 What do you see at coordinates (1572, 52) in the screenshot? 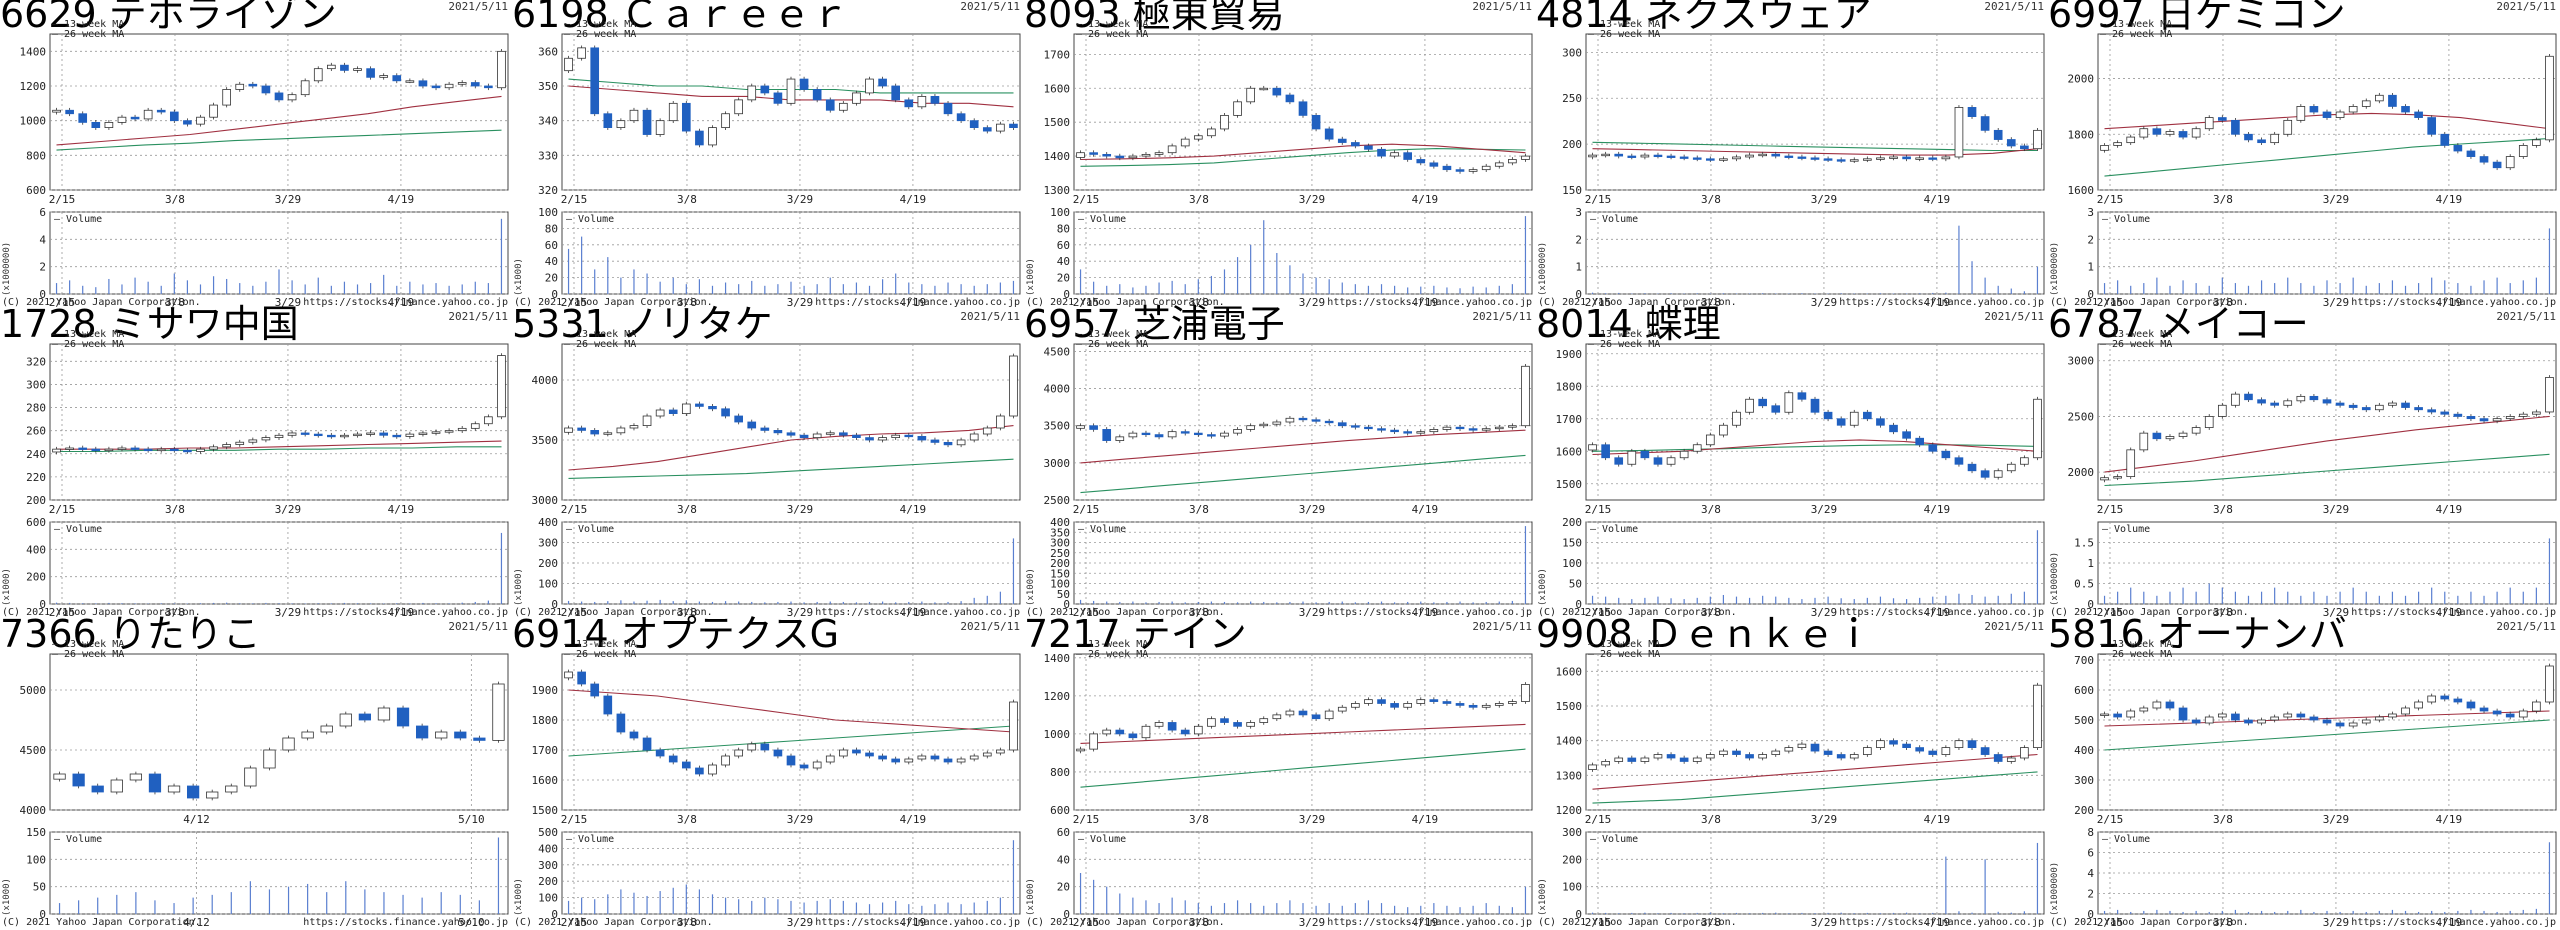
I see `price-tick-label: 300` at bounding box center [1572, 52].